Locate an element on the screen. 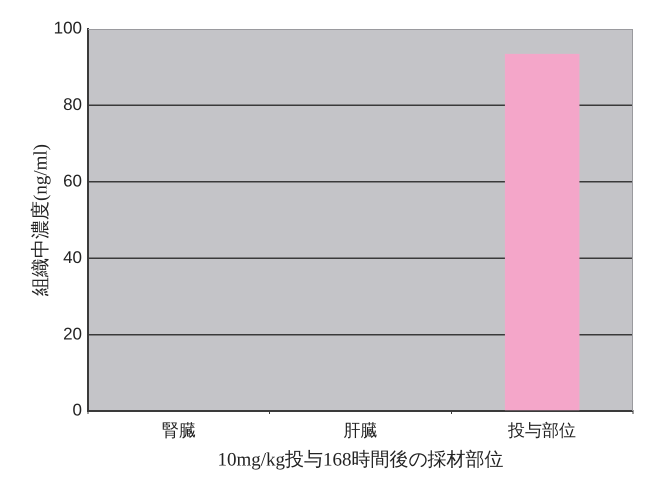  y-axis-title: 組織中濃度(ng/ml) is located at coordinates (40, 220).